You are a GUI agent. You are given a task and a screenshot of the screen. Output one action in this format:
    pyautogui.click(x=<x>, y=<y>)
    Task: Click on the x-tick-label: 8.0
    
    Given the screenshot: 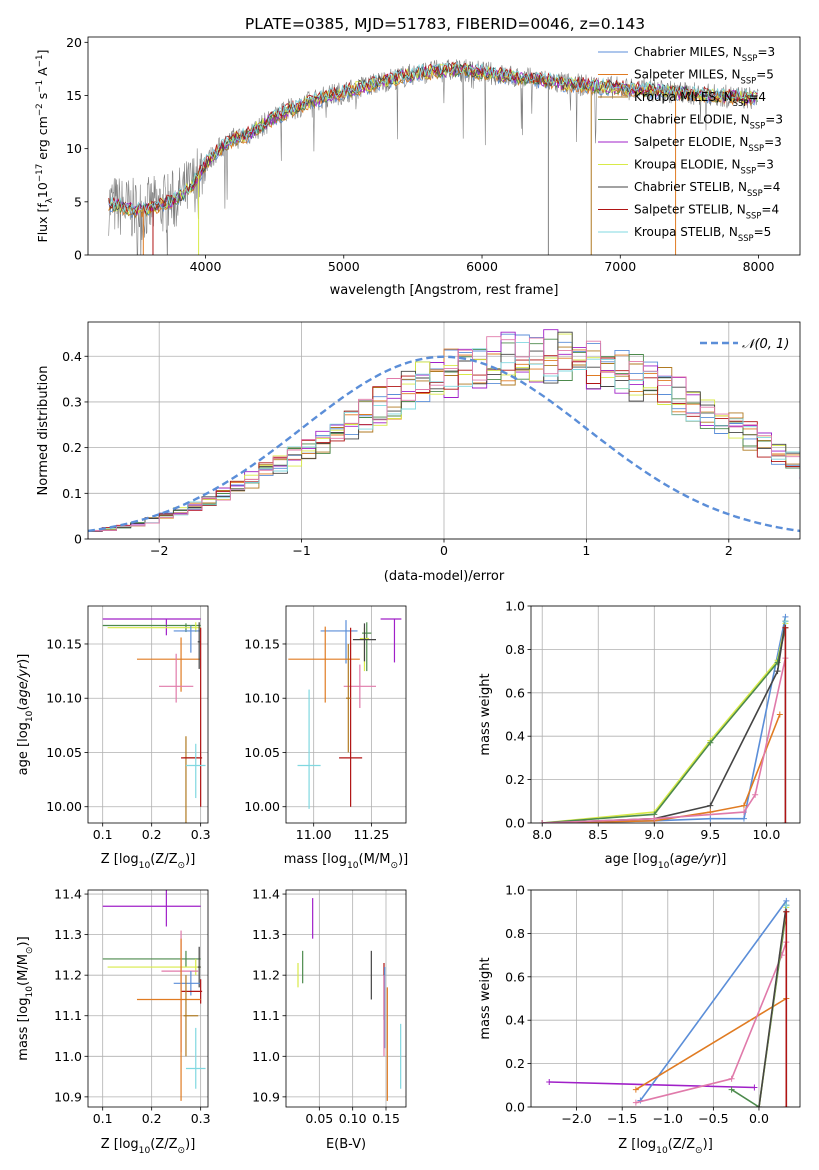 What is the action you would take?
    pyautogui.click(x=542, y=834)
    